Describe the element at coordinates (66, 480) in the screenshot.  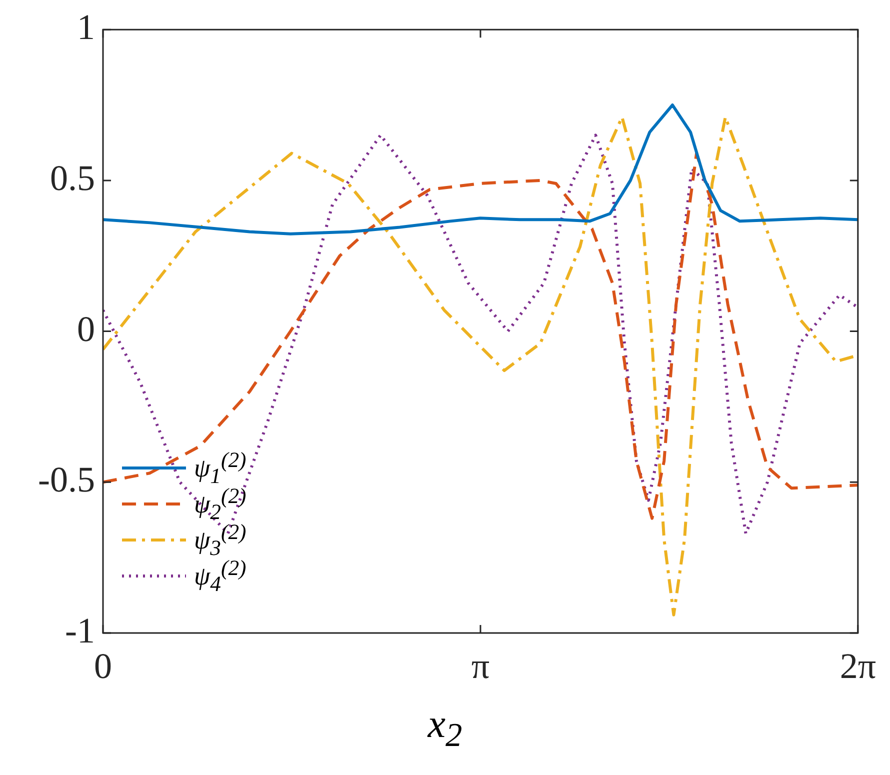
I see `y-tick-label: -0.5` at that location.